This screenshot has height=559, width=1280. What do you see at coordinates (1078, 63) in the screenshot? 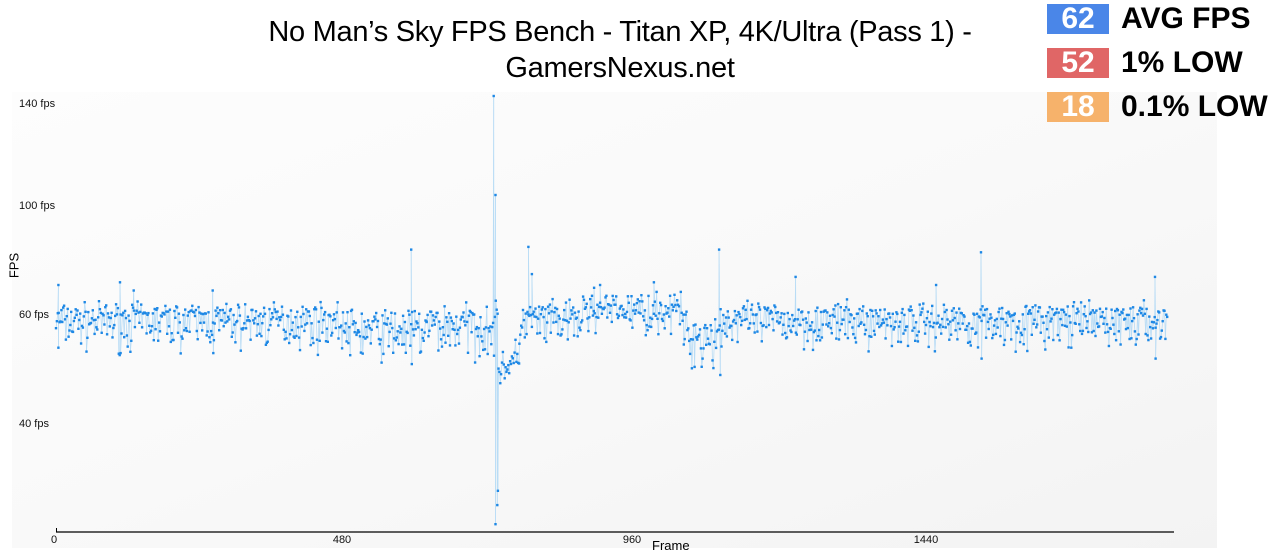
I see `1pct-low-badge: 52` at bounding box center [1078, 63].